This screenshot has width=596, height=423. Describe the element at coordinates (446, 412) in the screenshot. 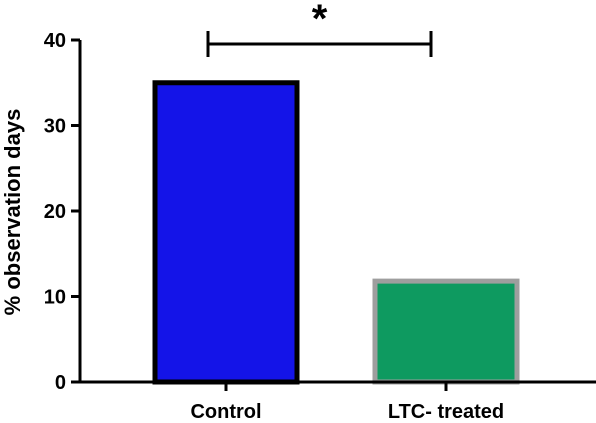

I see `category-label-1: LTC- treated` at that location.